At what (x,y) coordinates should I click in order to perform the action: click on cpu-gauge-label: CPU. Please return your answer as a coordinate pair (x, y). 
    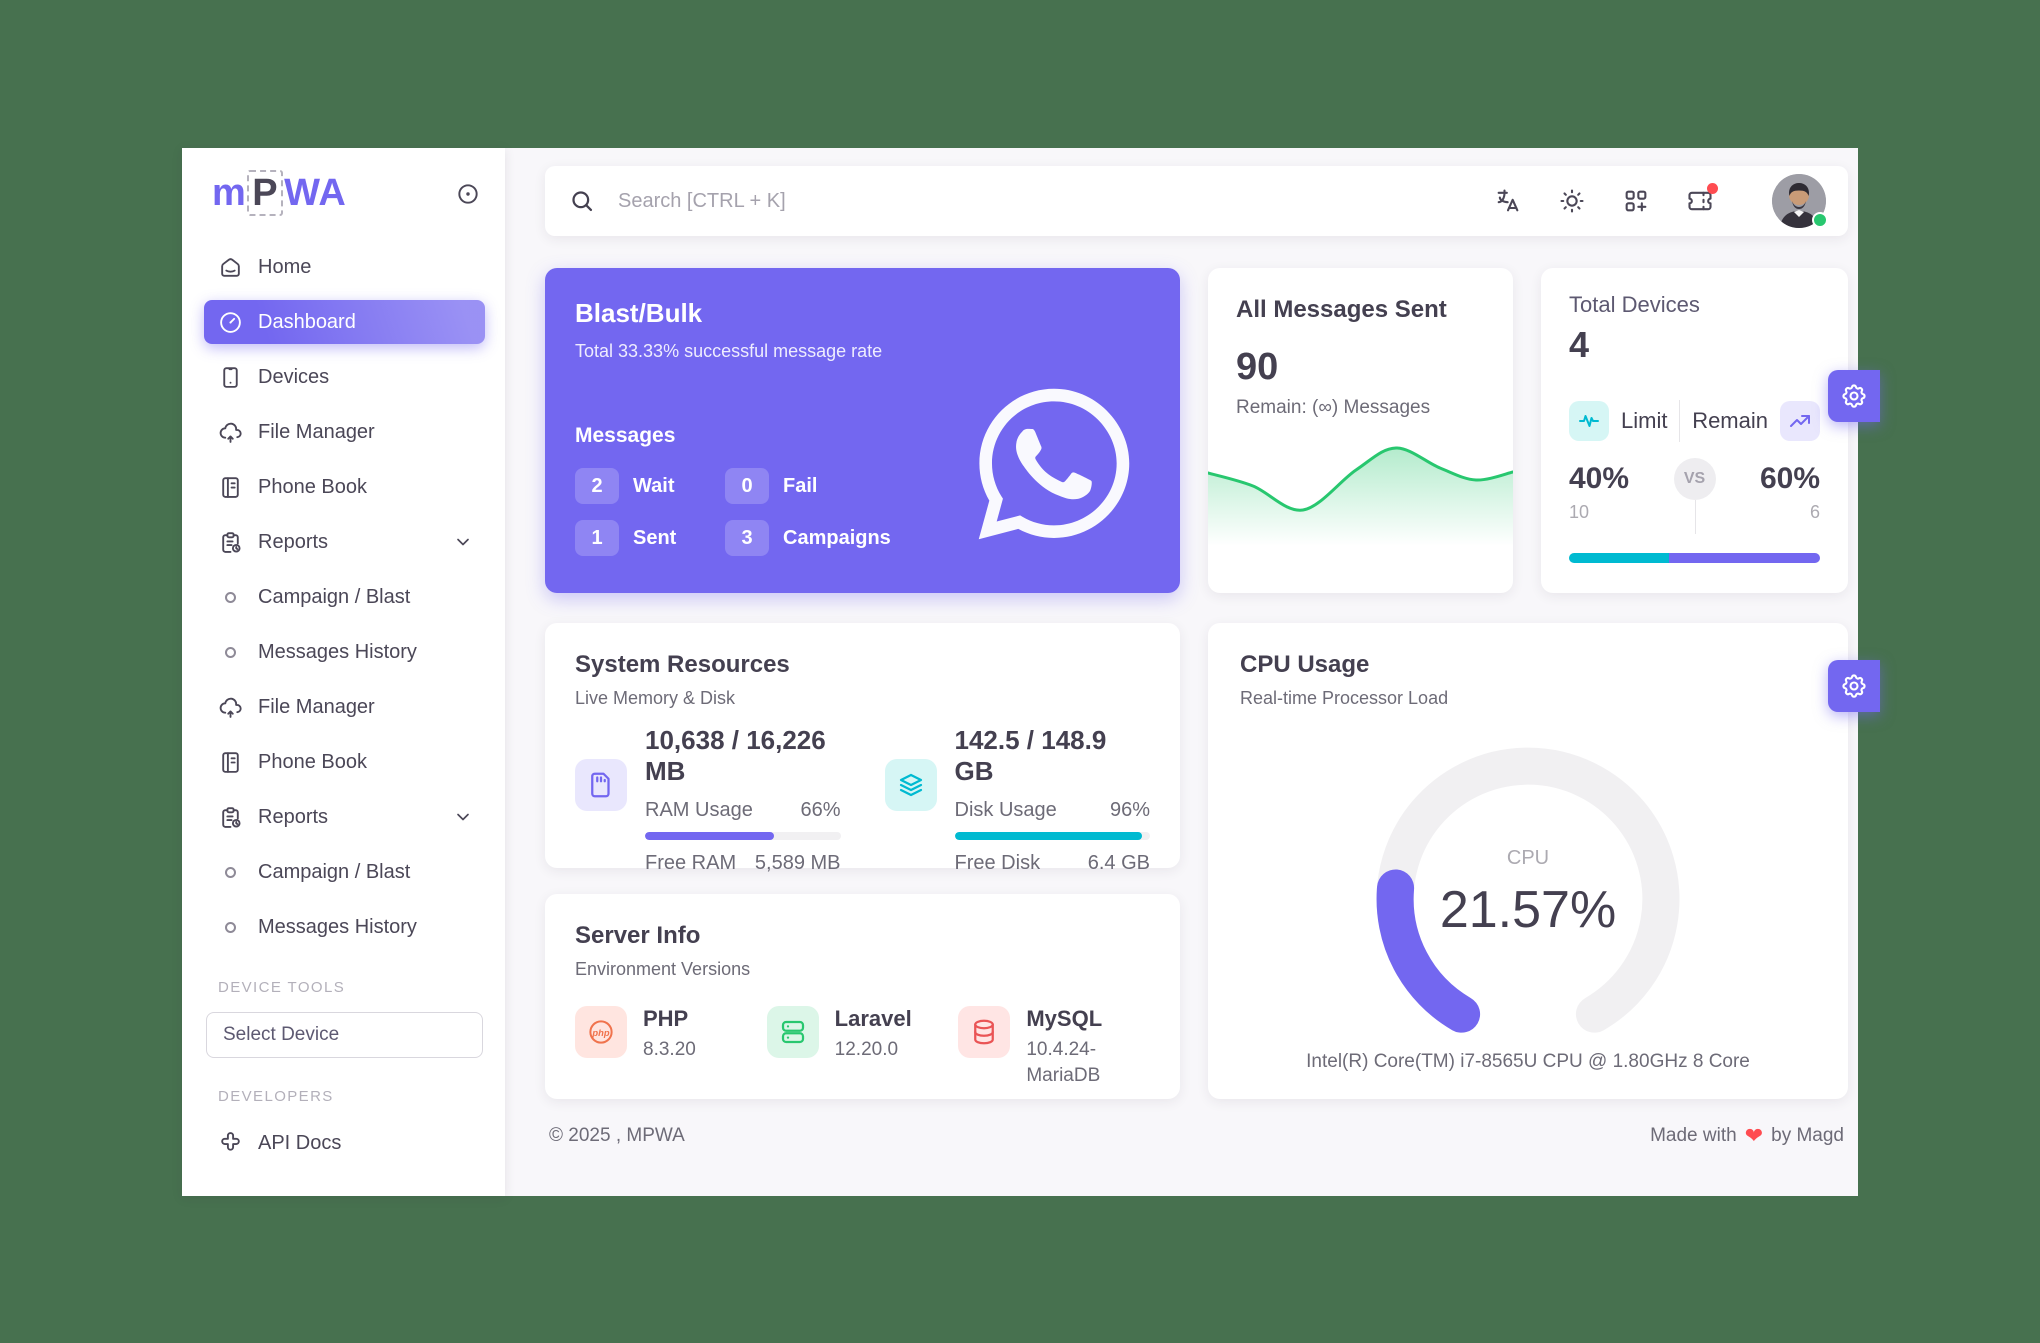
    Looking at the image, I should click on (1528, 858).